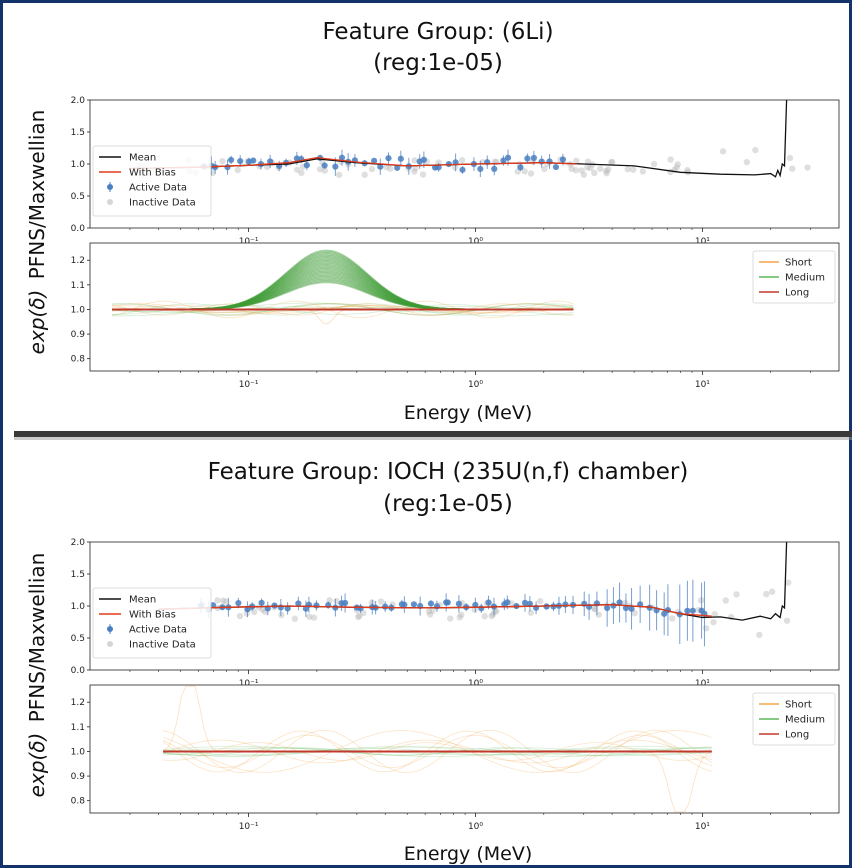 The width and height of the screenshot is (852, 868). What do you see at coordinates (78, 777) in the screenshot?
I see `f2-bot-ytick-label: 0.9` at bounding box center [78, 777].